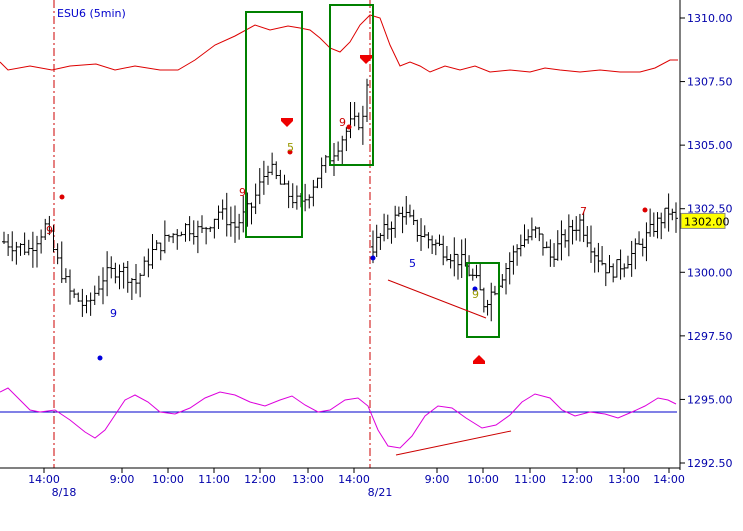 This screenshot has height=531, width=743. I want to click on price-tick-label: 1302.50, so click(710, 209).